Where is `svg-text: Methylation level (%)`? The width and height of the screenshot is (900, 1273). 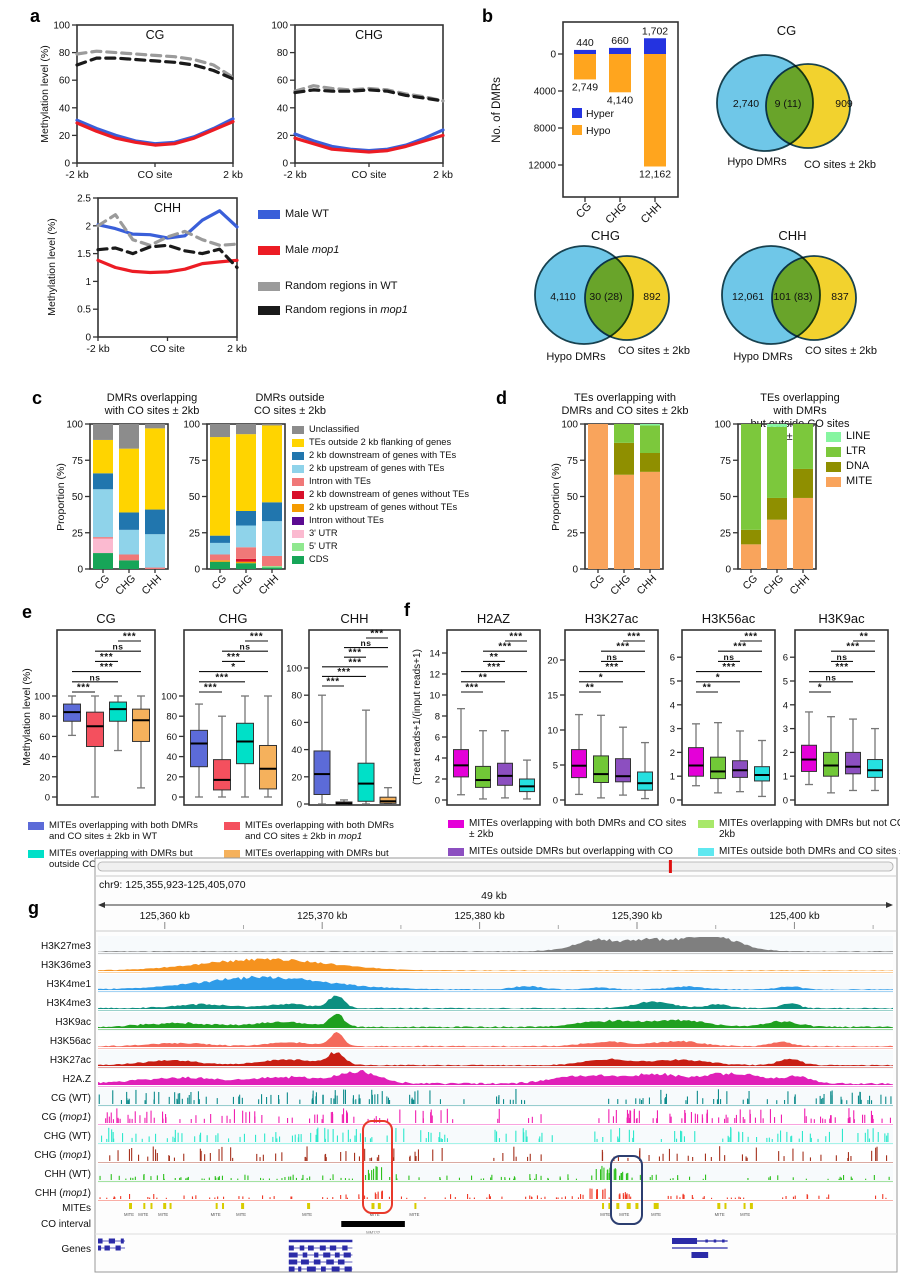 svg-text: Methylation level (%) is located at coordinates (27, 716).